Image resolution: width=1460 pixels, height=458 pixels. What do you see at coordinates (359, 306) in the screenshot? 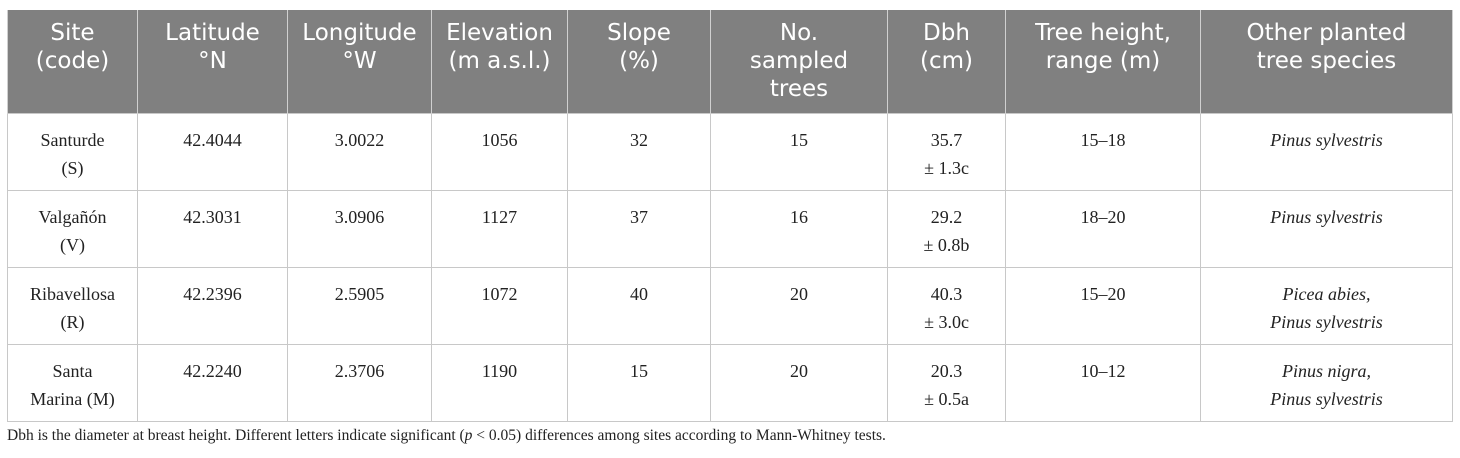
I see `cell-longitude: 2.5905` at bounding box center [359, 306].